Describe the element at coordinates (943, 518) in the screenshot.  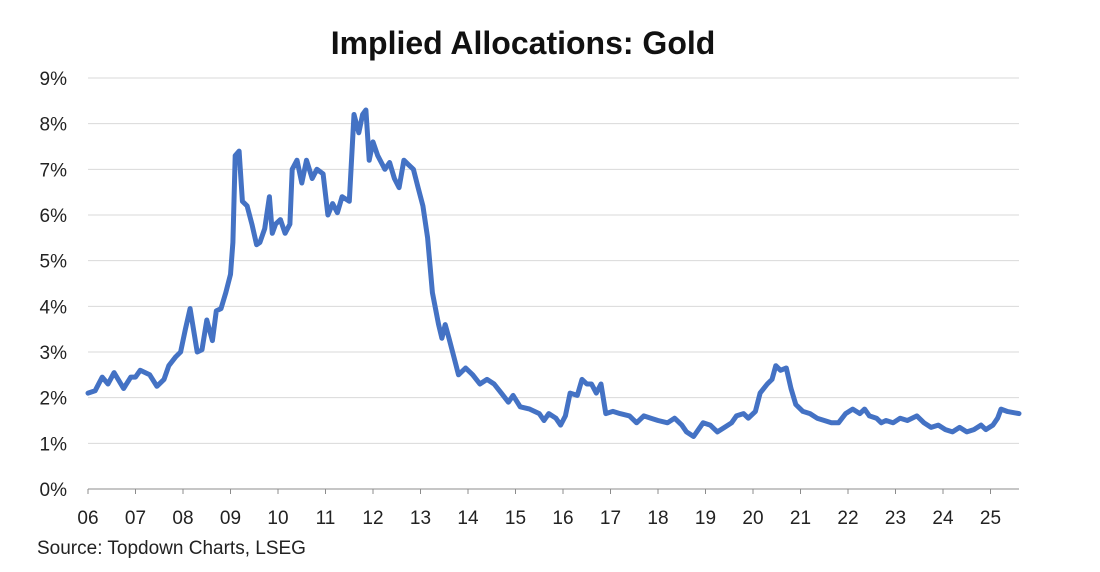
I see `x-tick-label: 24` at that location.